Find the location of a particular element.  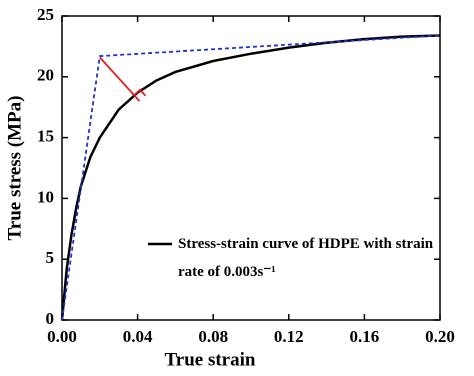

x-tick-label: 0.20 is located at coordinates (440, 336).